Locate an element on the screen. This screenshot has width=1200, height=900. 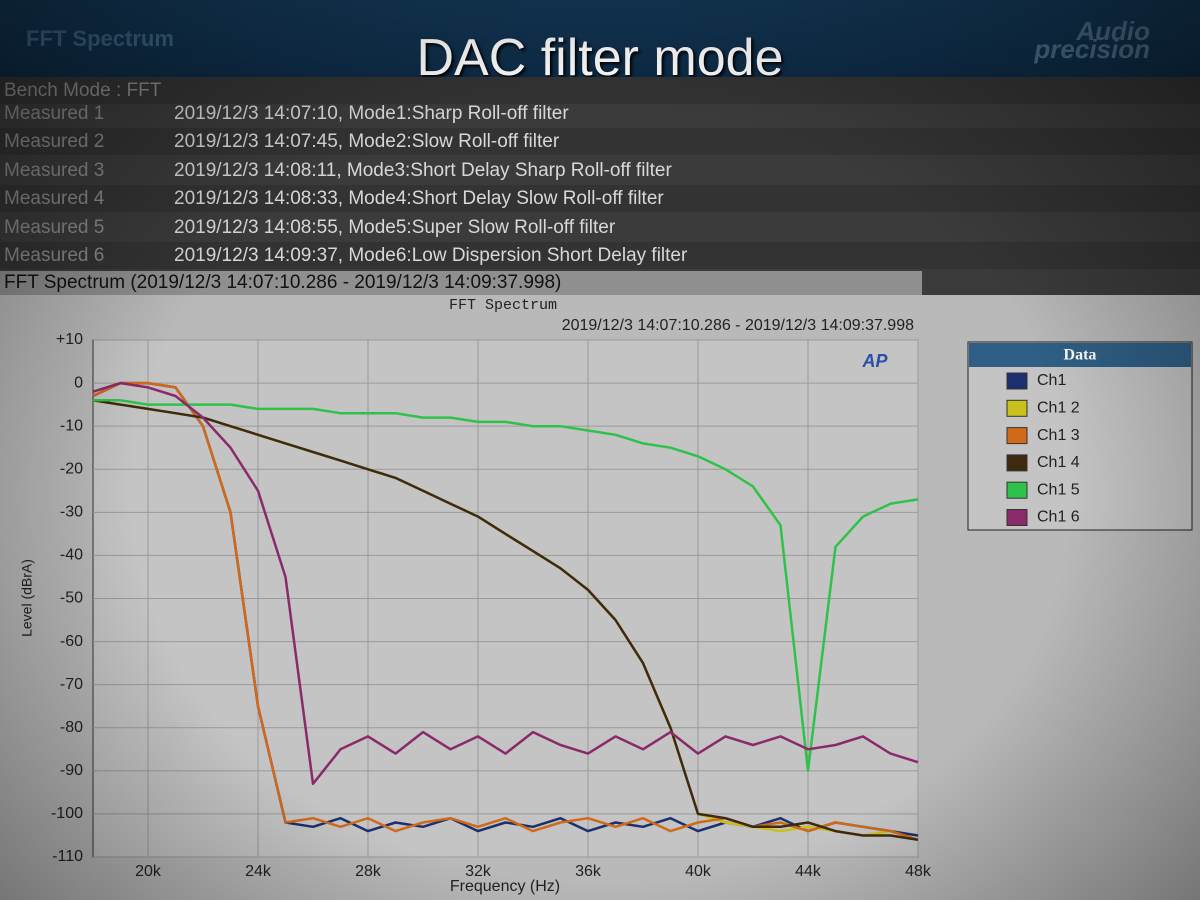
y-tick-label: -110 is located at coordinates (67, 856).